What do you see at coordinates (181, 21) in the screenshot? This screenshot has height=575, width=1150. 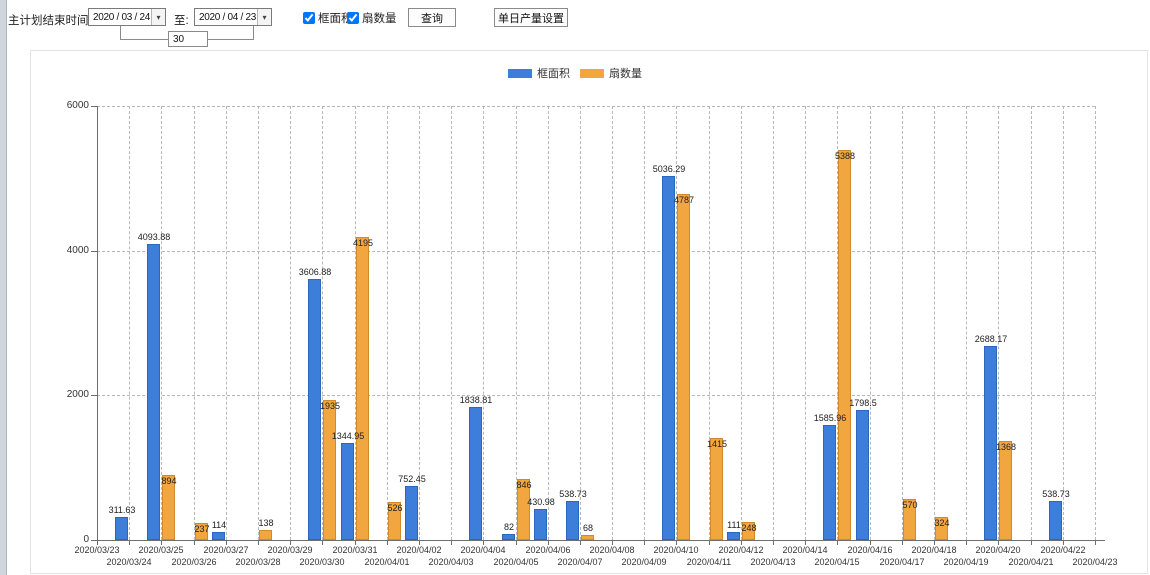 I see `to-label: 至:` at bounding box center [181, 21].